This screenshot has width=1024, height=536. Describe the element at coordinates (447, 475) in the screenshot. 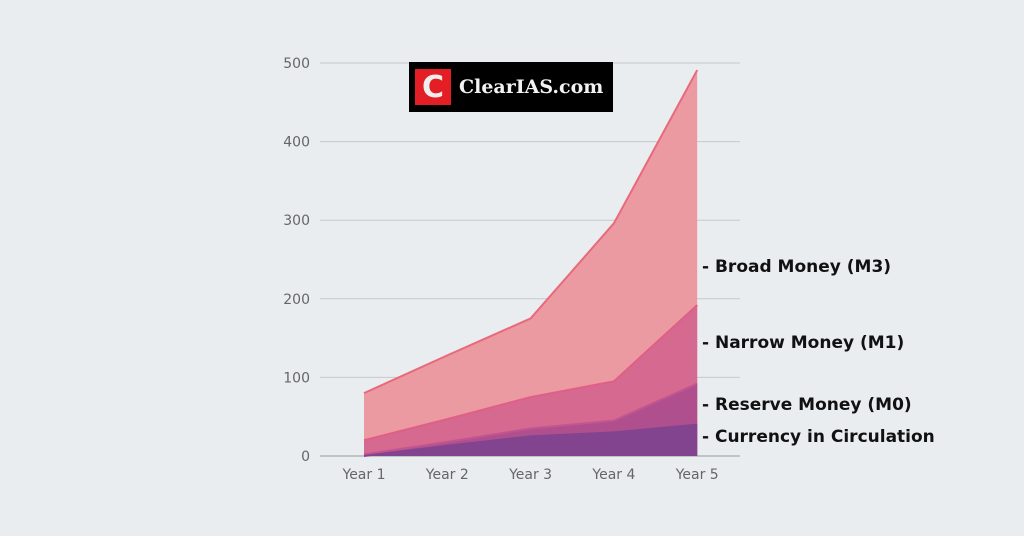

I see `x-tick-label: Year 2` at that location.